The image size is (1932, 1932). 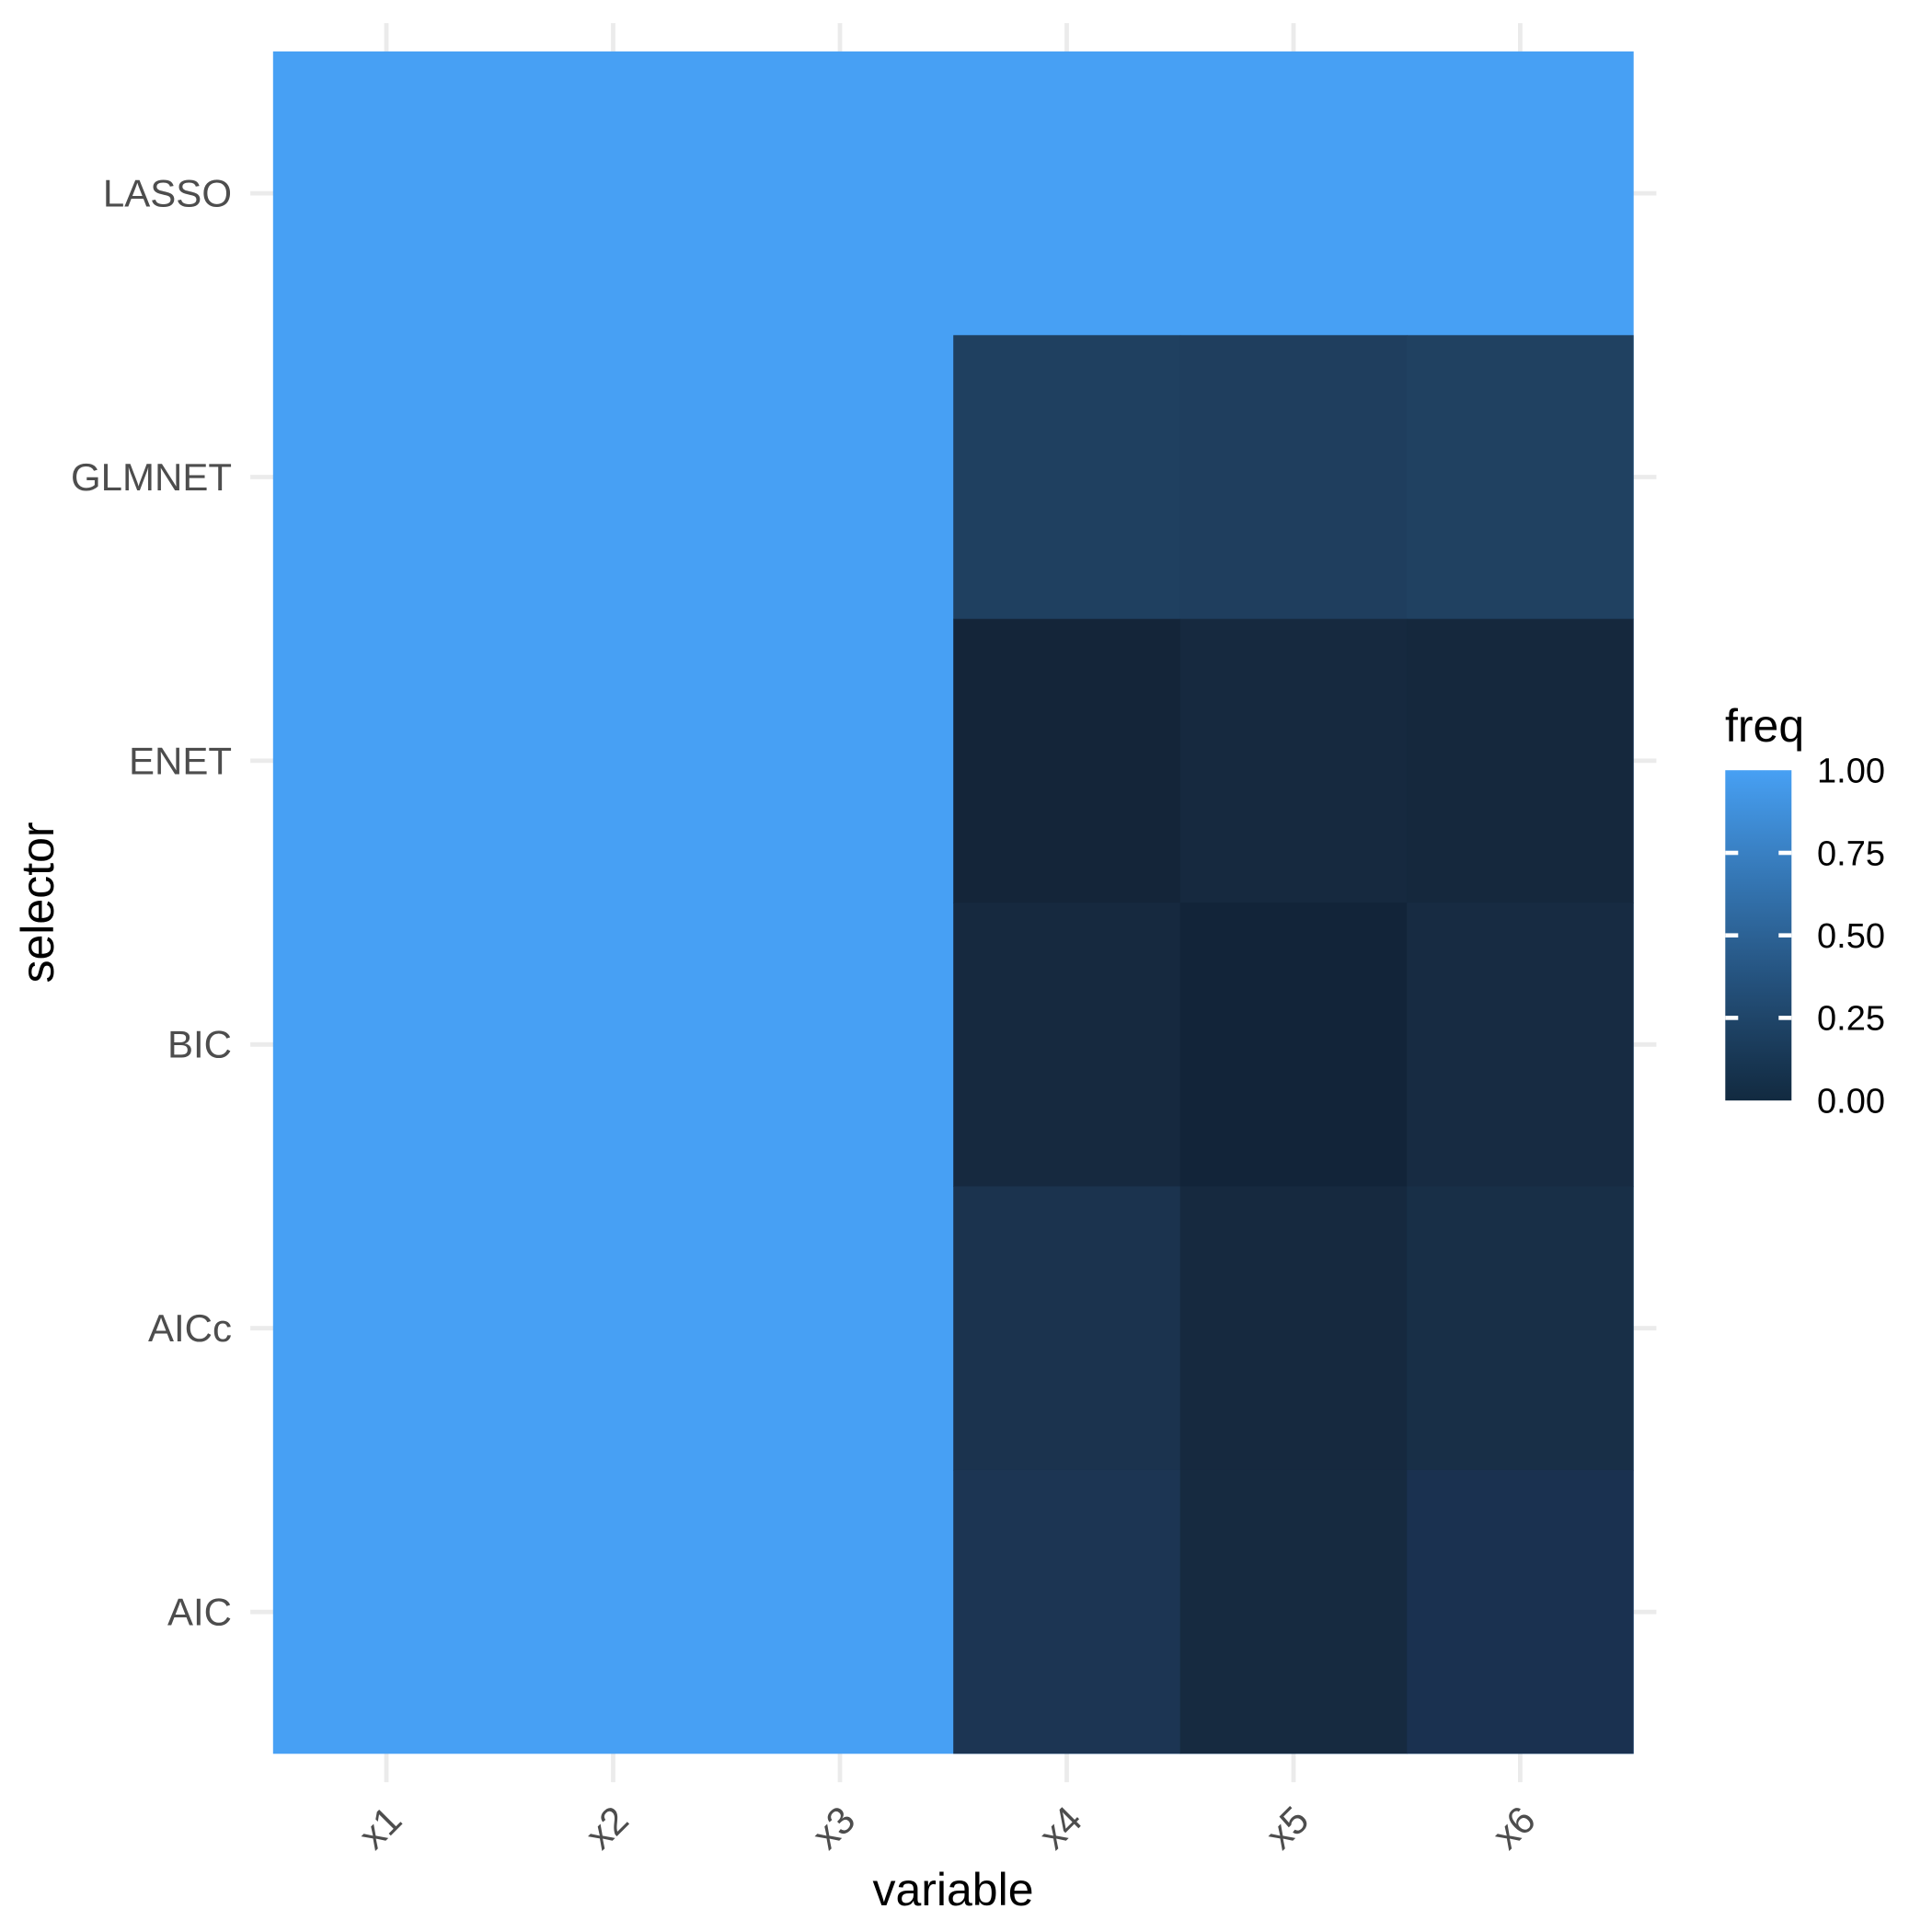 I want to click on svg-text: ENET, so click(x=180, y=760).